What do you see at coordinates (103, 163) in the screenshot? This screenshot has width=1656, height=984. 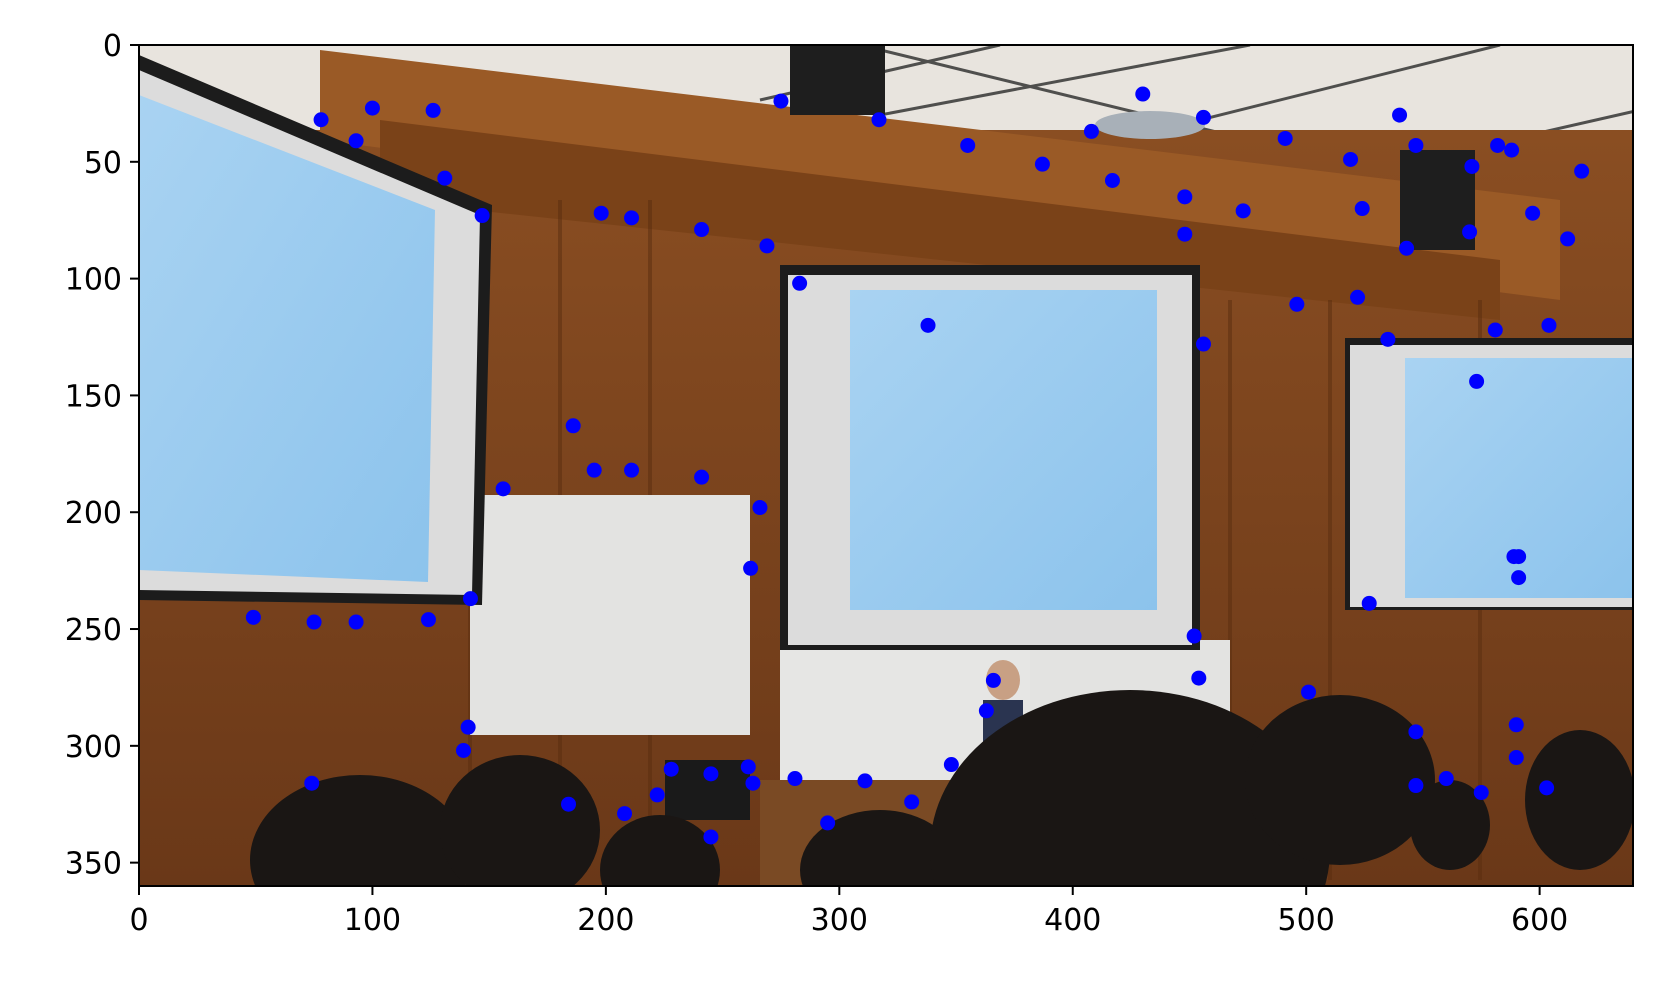 I see `y-tick-label: 50` at bounding box center [103, 163].